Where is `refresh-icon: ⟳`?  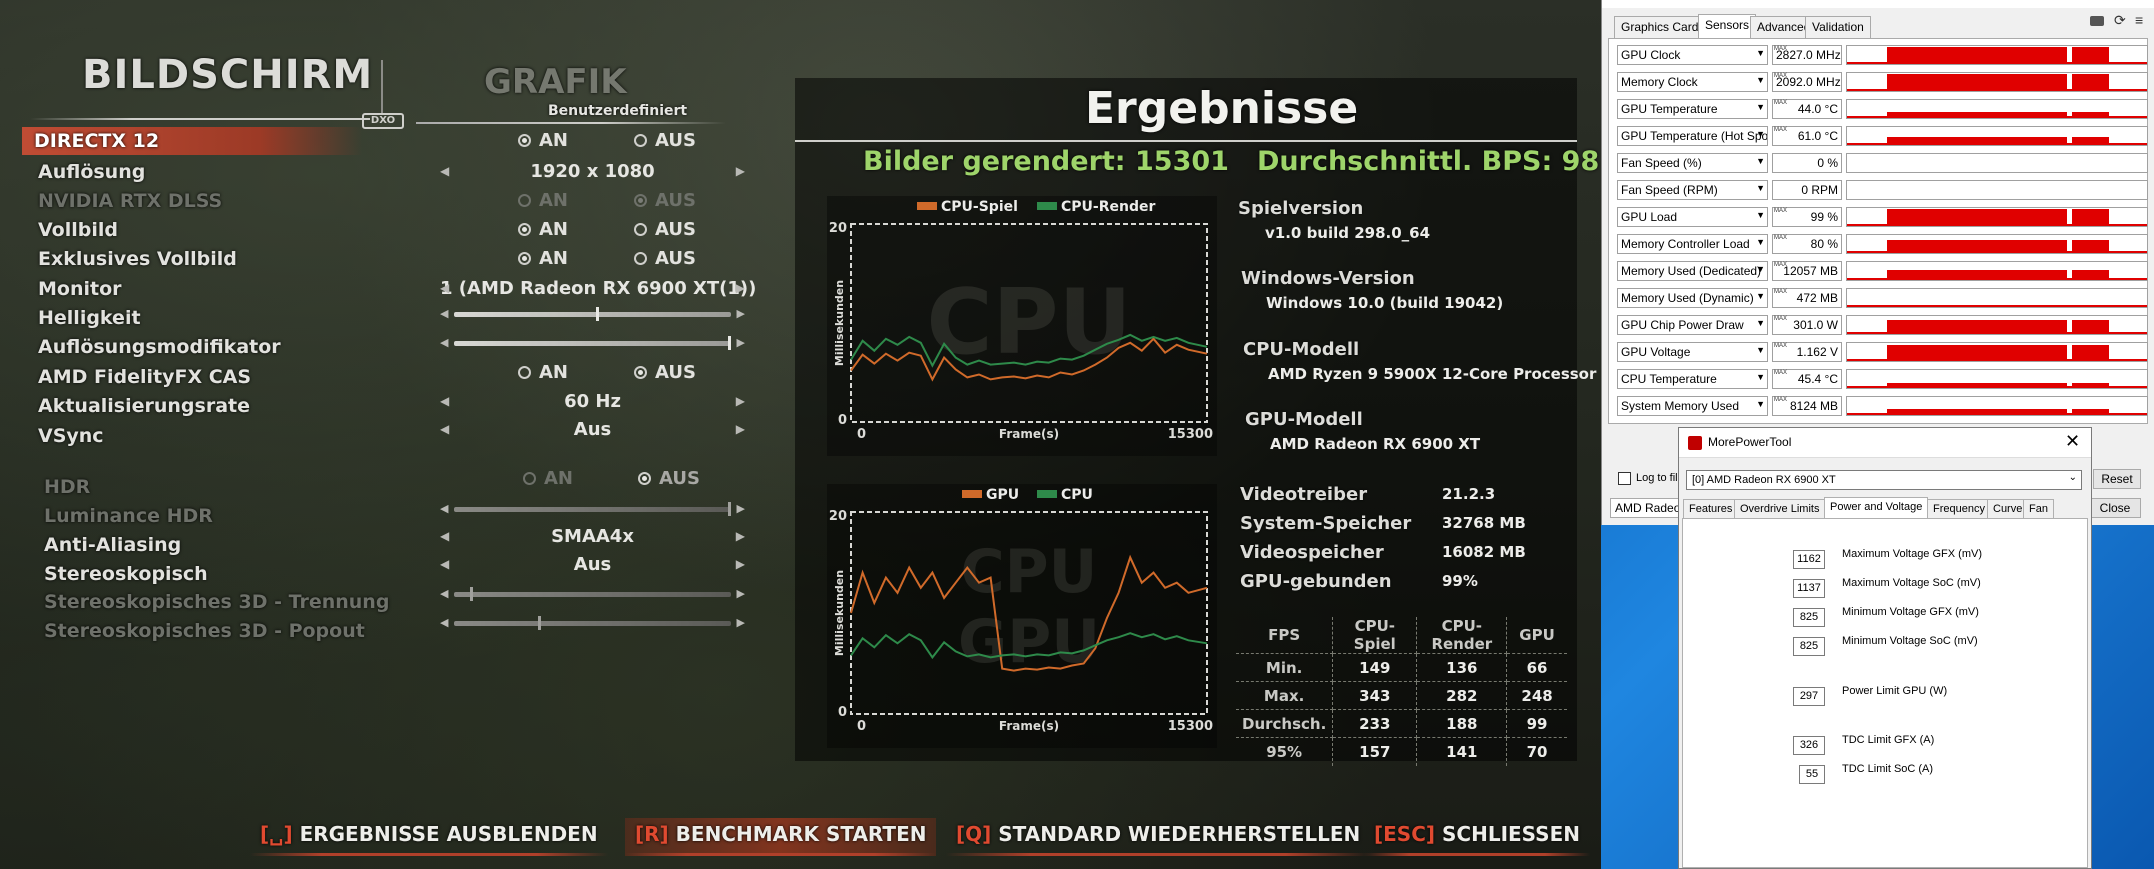 refresh-icon: ⟳ is located at coordinates (2120, 20).